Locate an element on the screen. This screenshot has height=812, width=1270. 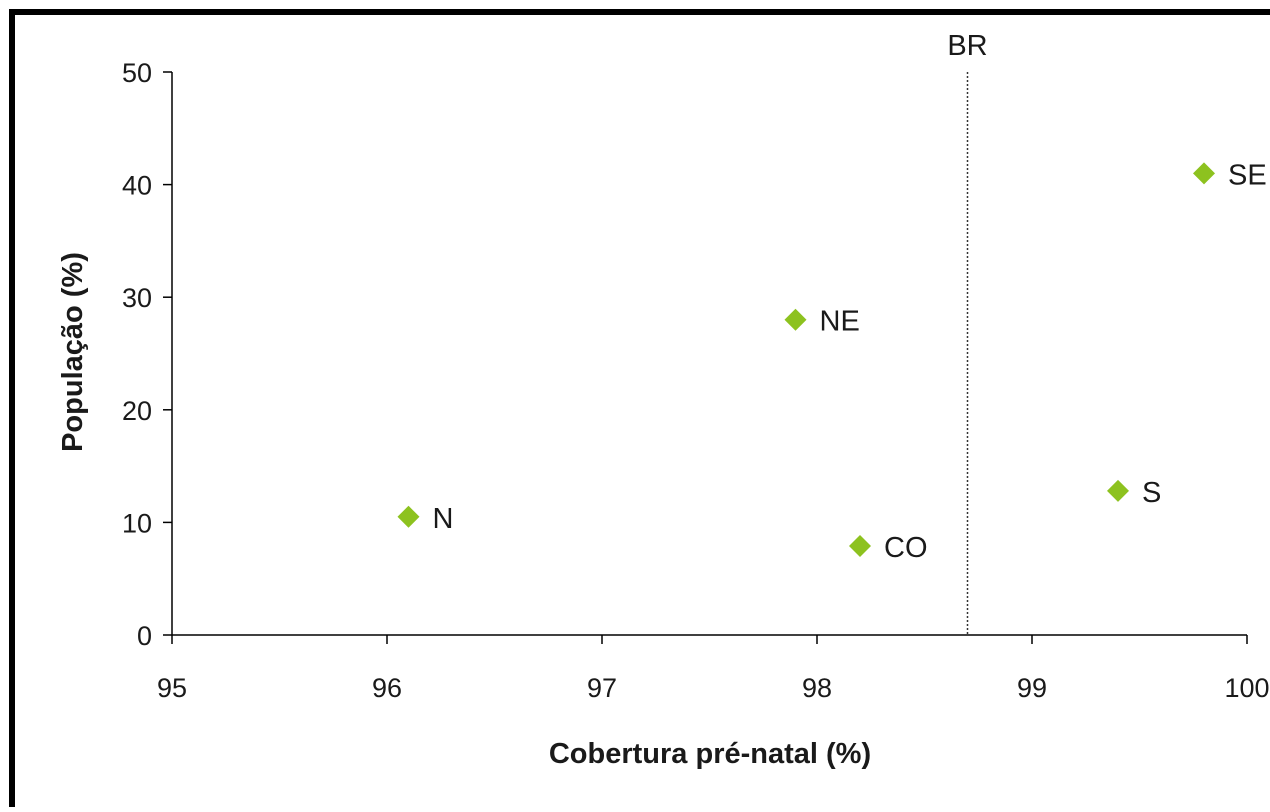
y-tick-label: 30 is located at coordinates (137, 298).